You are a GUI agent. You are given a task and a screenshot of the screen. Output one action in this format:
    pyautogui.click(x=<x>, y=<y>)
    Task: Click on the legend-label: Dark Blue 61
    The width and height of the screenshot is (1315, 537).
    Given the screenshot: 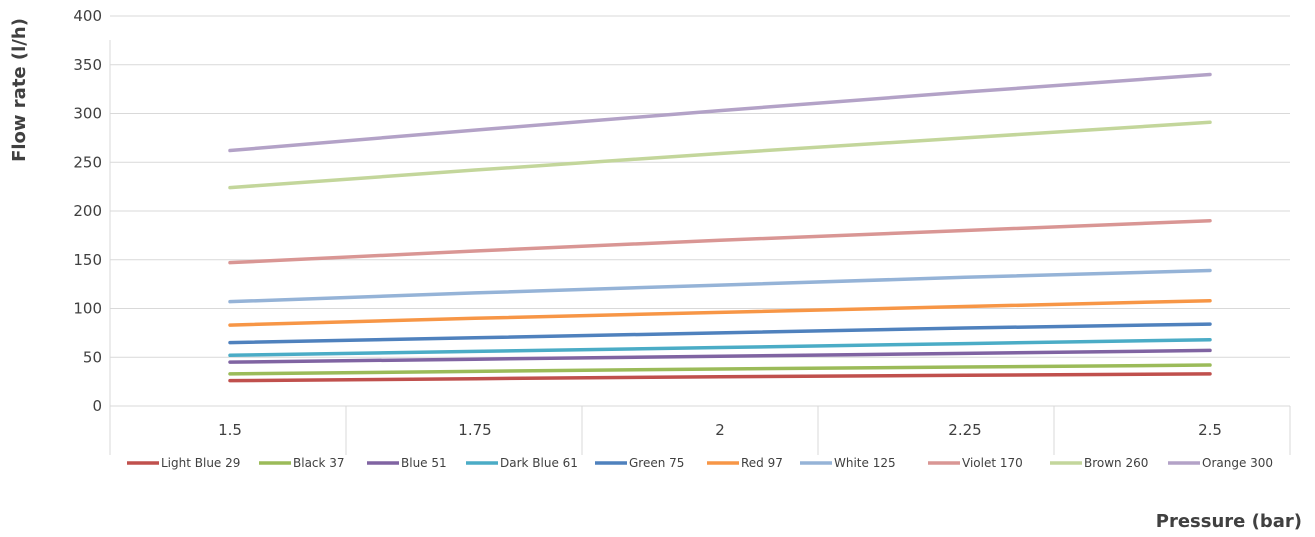 What is the action you would take?
    pyautogui.click(x=539, y=463)
    